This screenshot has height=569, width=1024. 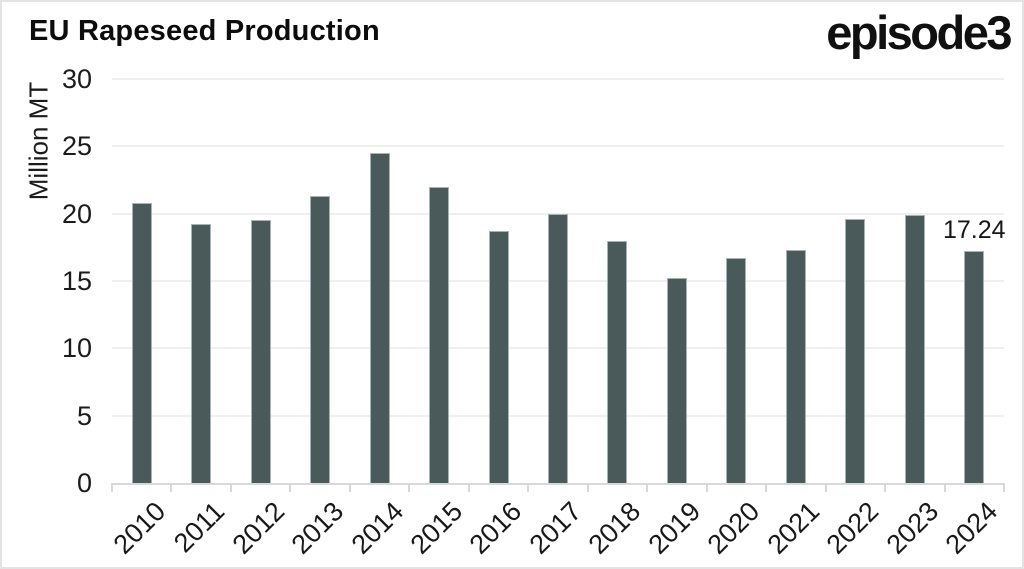 What do you see at coordinates (84, 415) in the screenshot?
I see `y-tick-label-5: 5` at bounding box center [84, 415].